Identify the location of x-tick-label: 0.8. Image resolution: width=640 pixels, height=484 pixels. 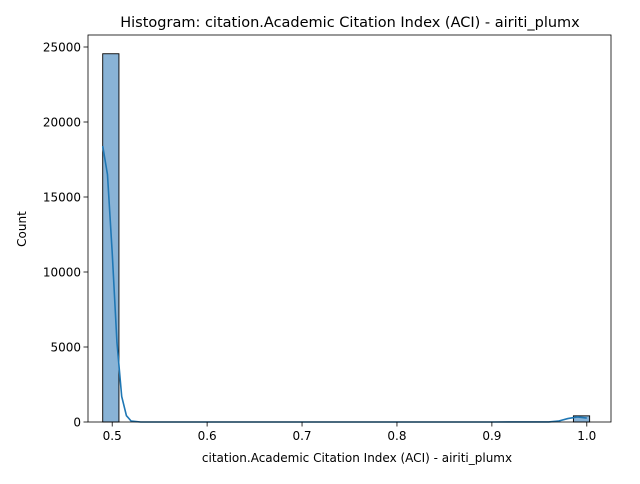
(396, 436).